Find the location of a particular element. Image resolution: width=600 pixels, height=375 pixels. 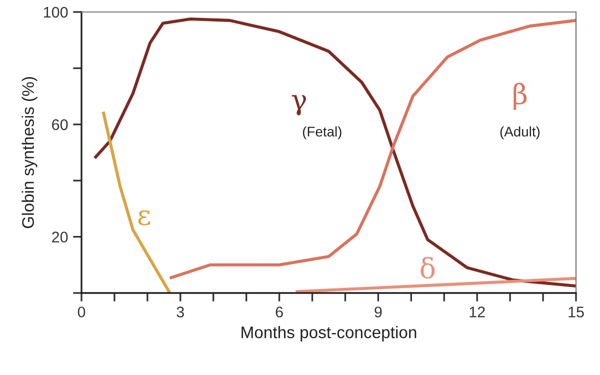

series-label: β is located at coordinates (520, 96).